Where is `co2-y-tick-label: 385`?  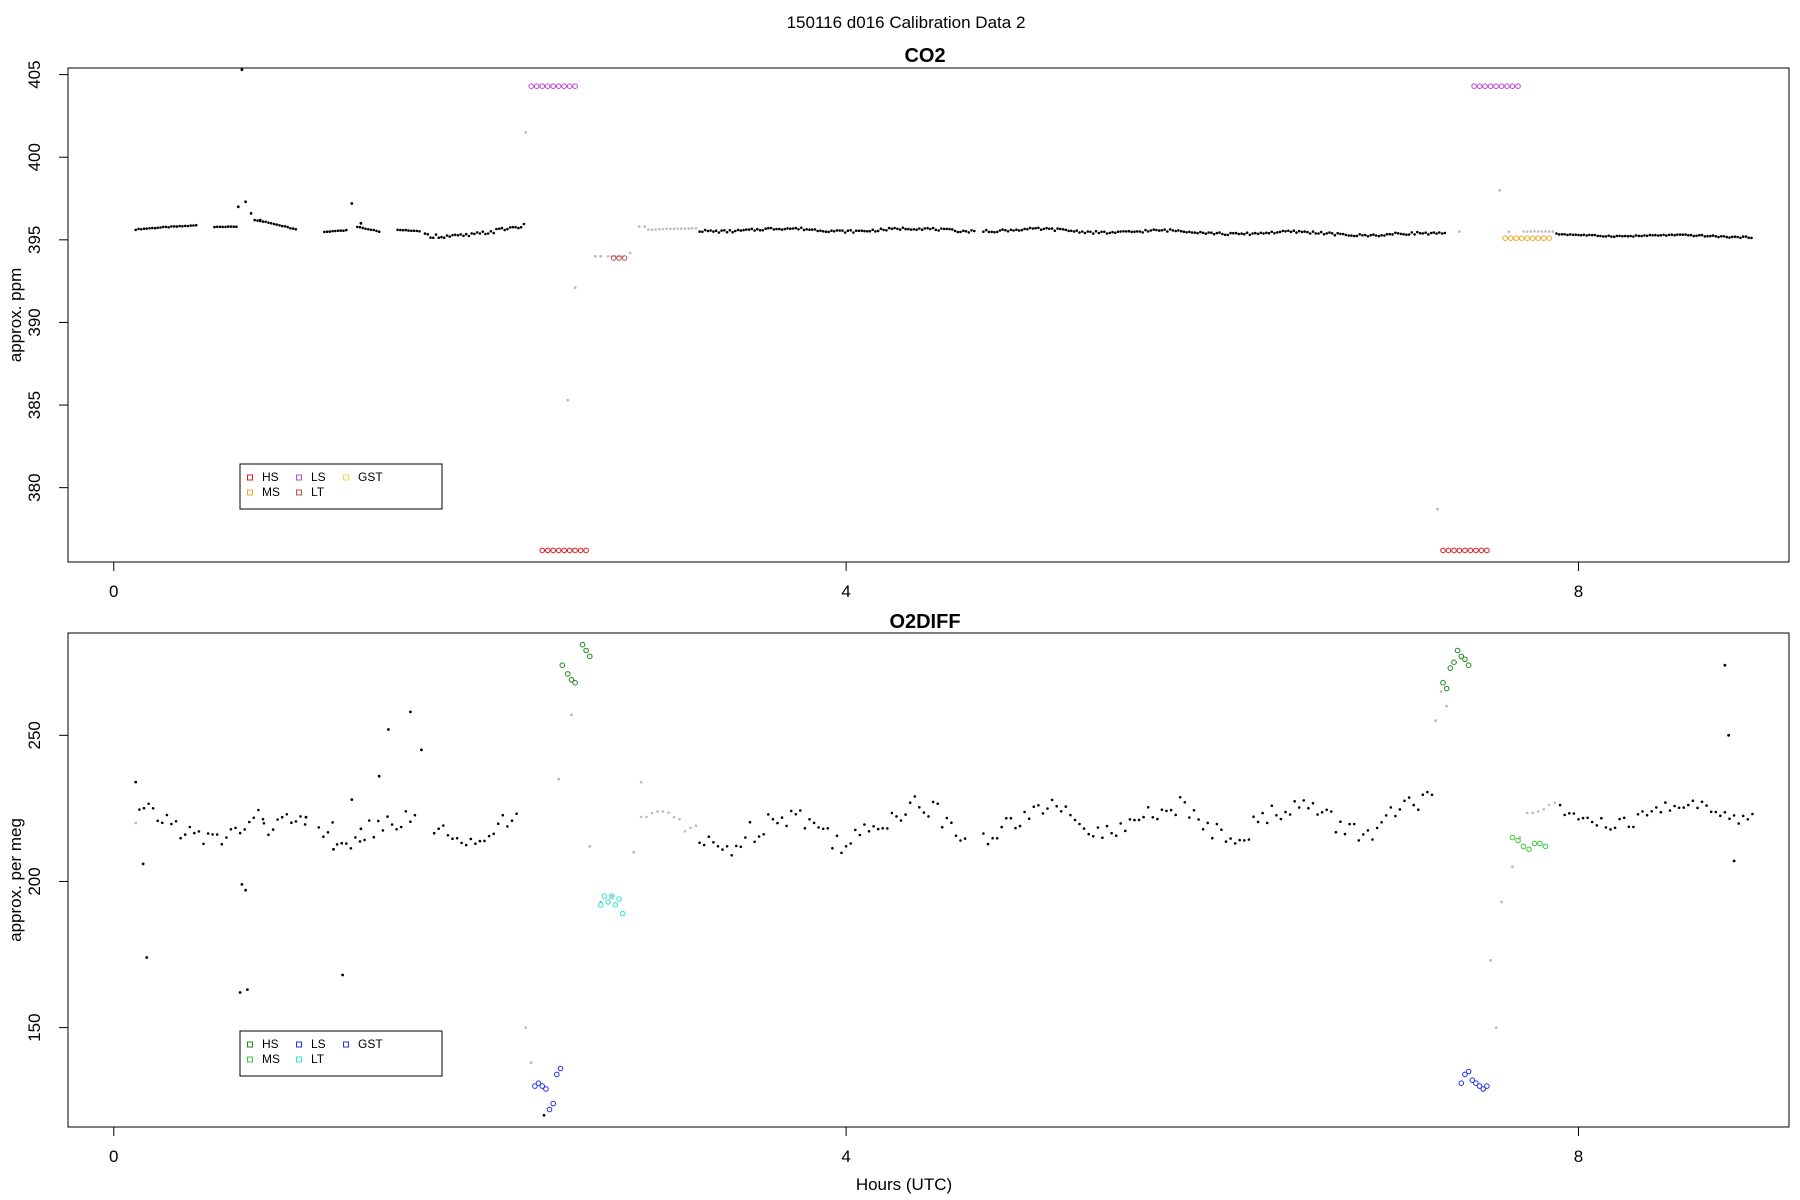 co2-y-tick-label: 385 is located at coordinates (34, 405).